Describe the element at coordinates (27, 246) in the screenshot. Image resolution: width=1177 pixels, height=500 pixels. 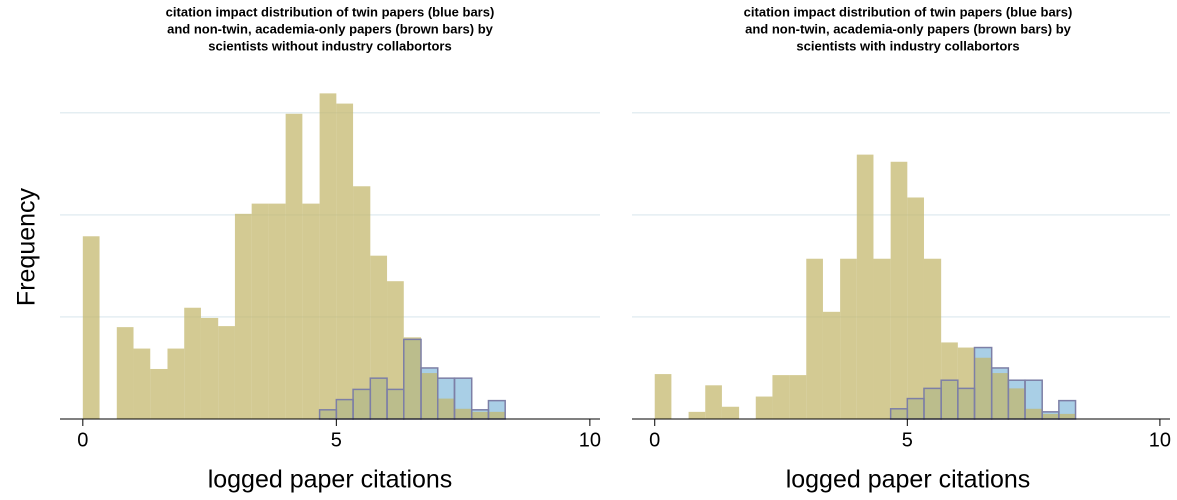
I see `y-axis-label: Frequency` at that location.